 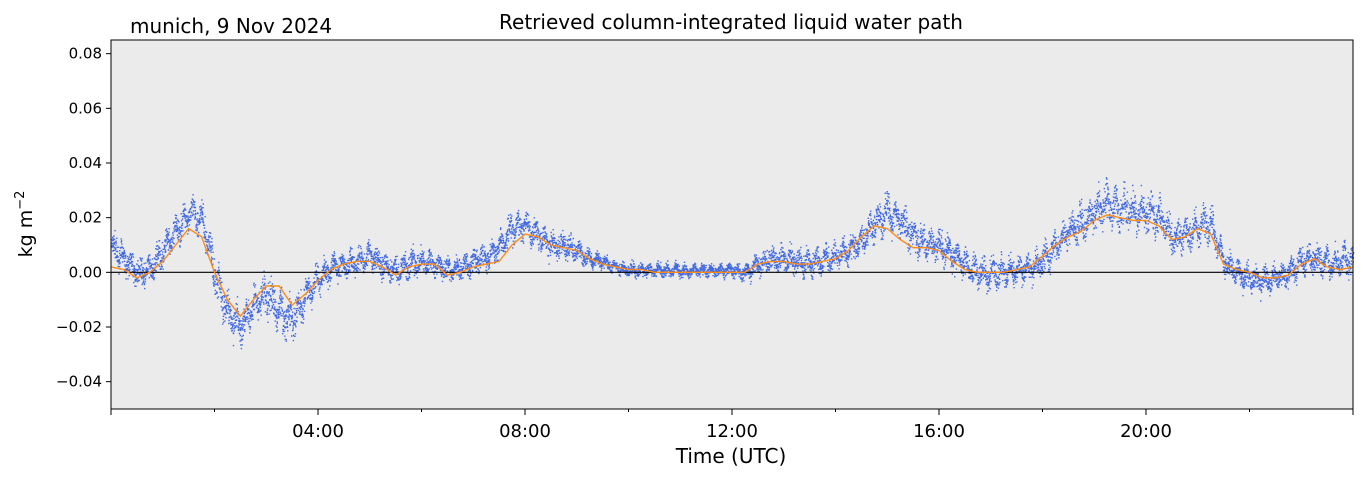 I want to click on chart-subtitle: munich, 9 Nov 2024, so click(x=231, y=26).